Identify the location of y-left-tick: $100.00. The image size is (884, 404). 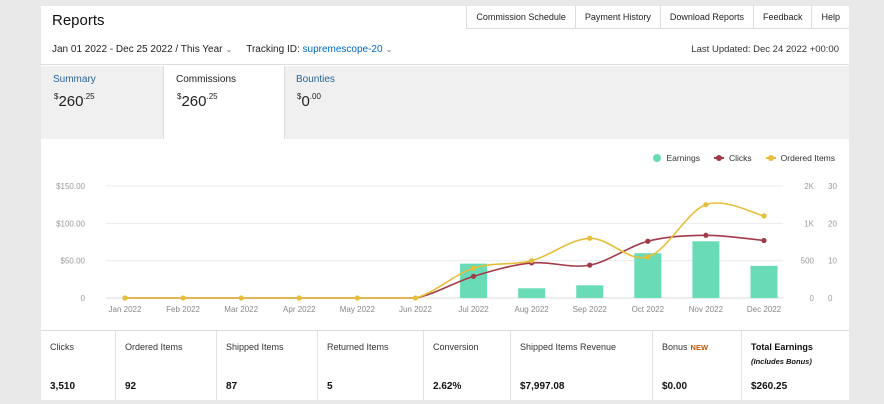
(70, 223).